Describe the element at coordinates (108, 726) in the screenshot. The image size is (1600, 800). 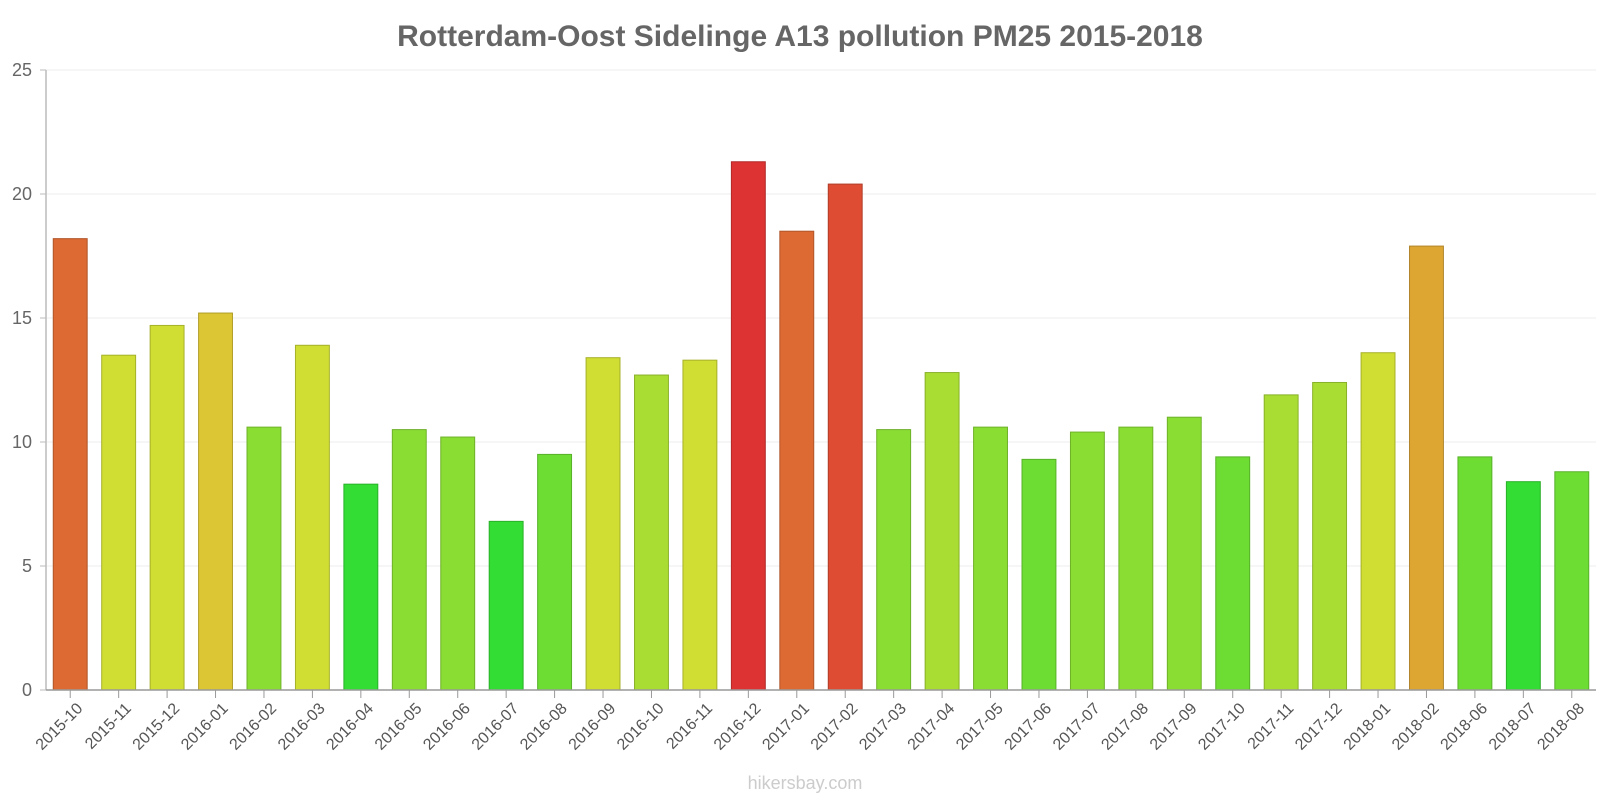
I see `x-tick-label: 2015-11` at that location.